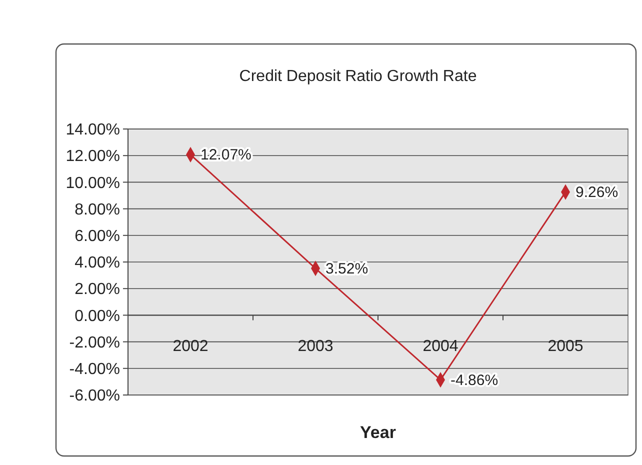 The image size is (642, 465). Describe the element at coordinates (358, 76) in the screenshot. I see `chart-title: Credit Deposit Ratio Growth Rate` at that location.